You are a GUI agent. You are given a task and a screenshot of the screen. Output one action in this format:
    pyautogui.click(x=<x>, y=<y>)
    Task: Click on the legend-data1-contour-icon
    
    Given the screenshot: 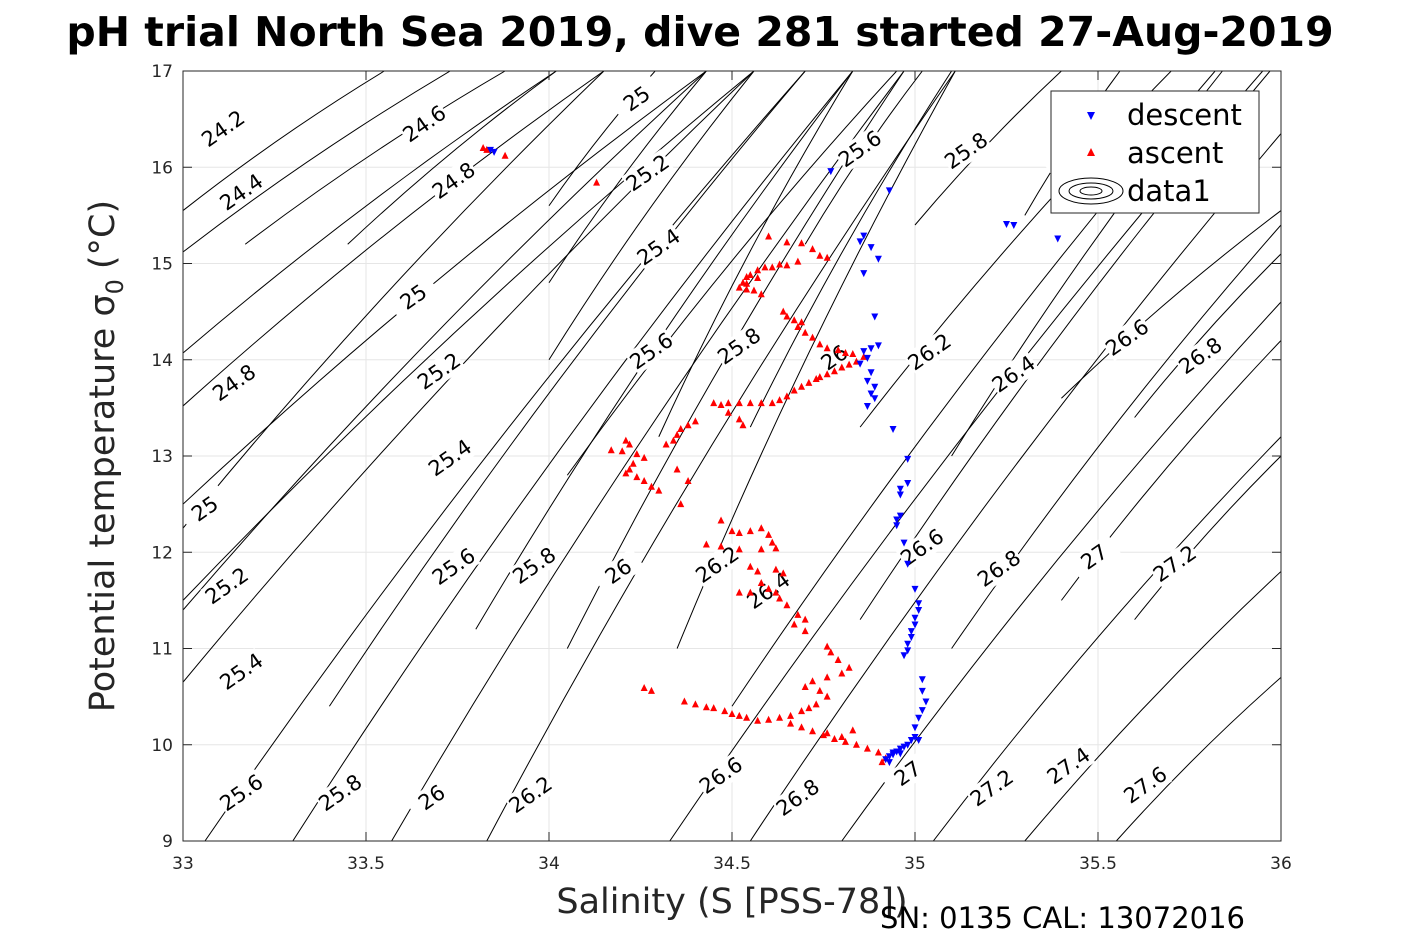 What is the action you would take?
    pyautogui.click(x=1091, y=191)
    